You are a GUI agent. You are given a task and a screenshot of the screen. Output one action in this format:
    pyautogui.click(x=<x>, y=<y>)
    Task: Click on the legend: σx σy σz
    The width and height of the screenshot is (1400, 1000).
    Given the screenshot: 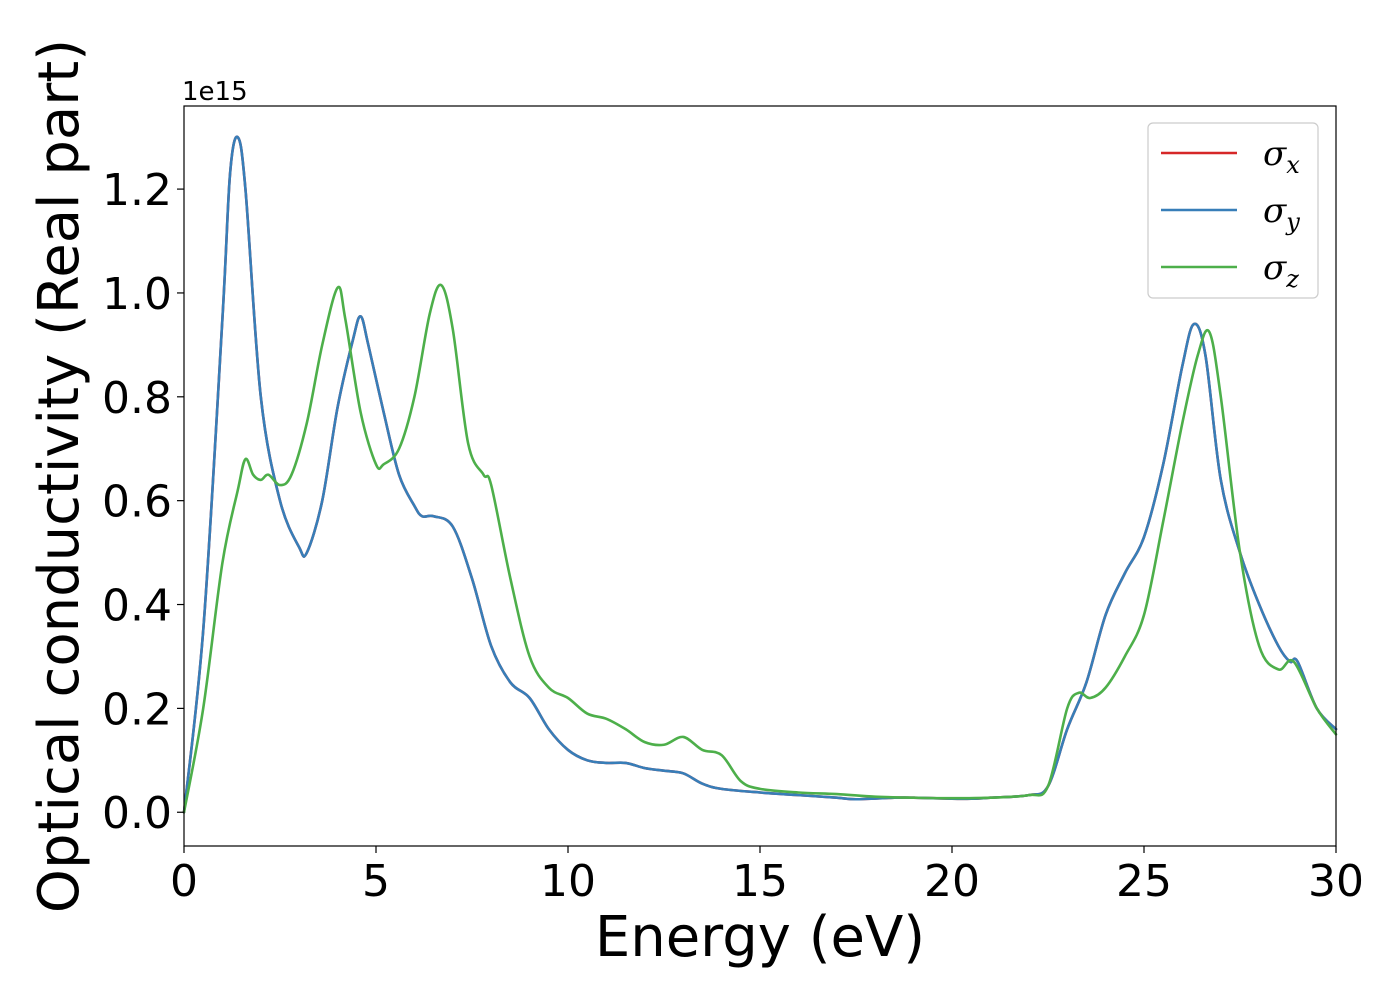 What is the action you would take?
    pyautogui.click(x=1233, y=210)
    